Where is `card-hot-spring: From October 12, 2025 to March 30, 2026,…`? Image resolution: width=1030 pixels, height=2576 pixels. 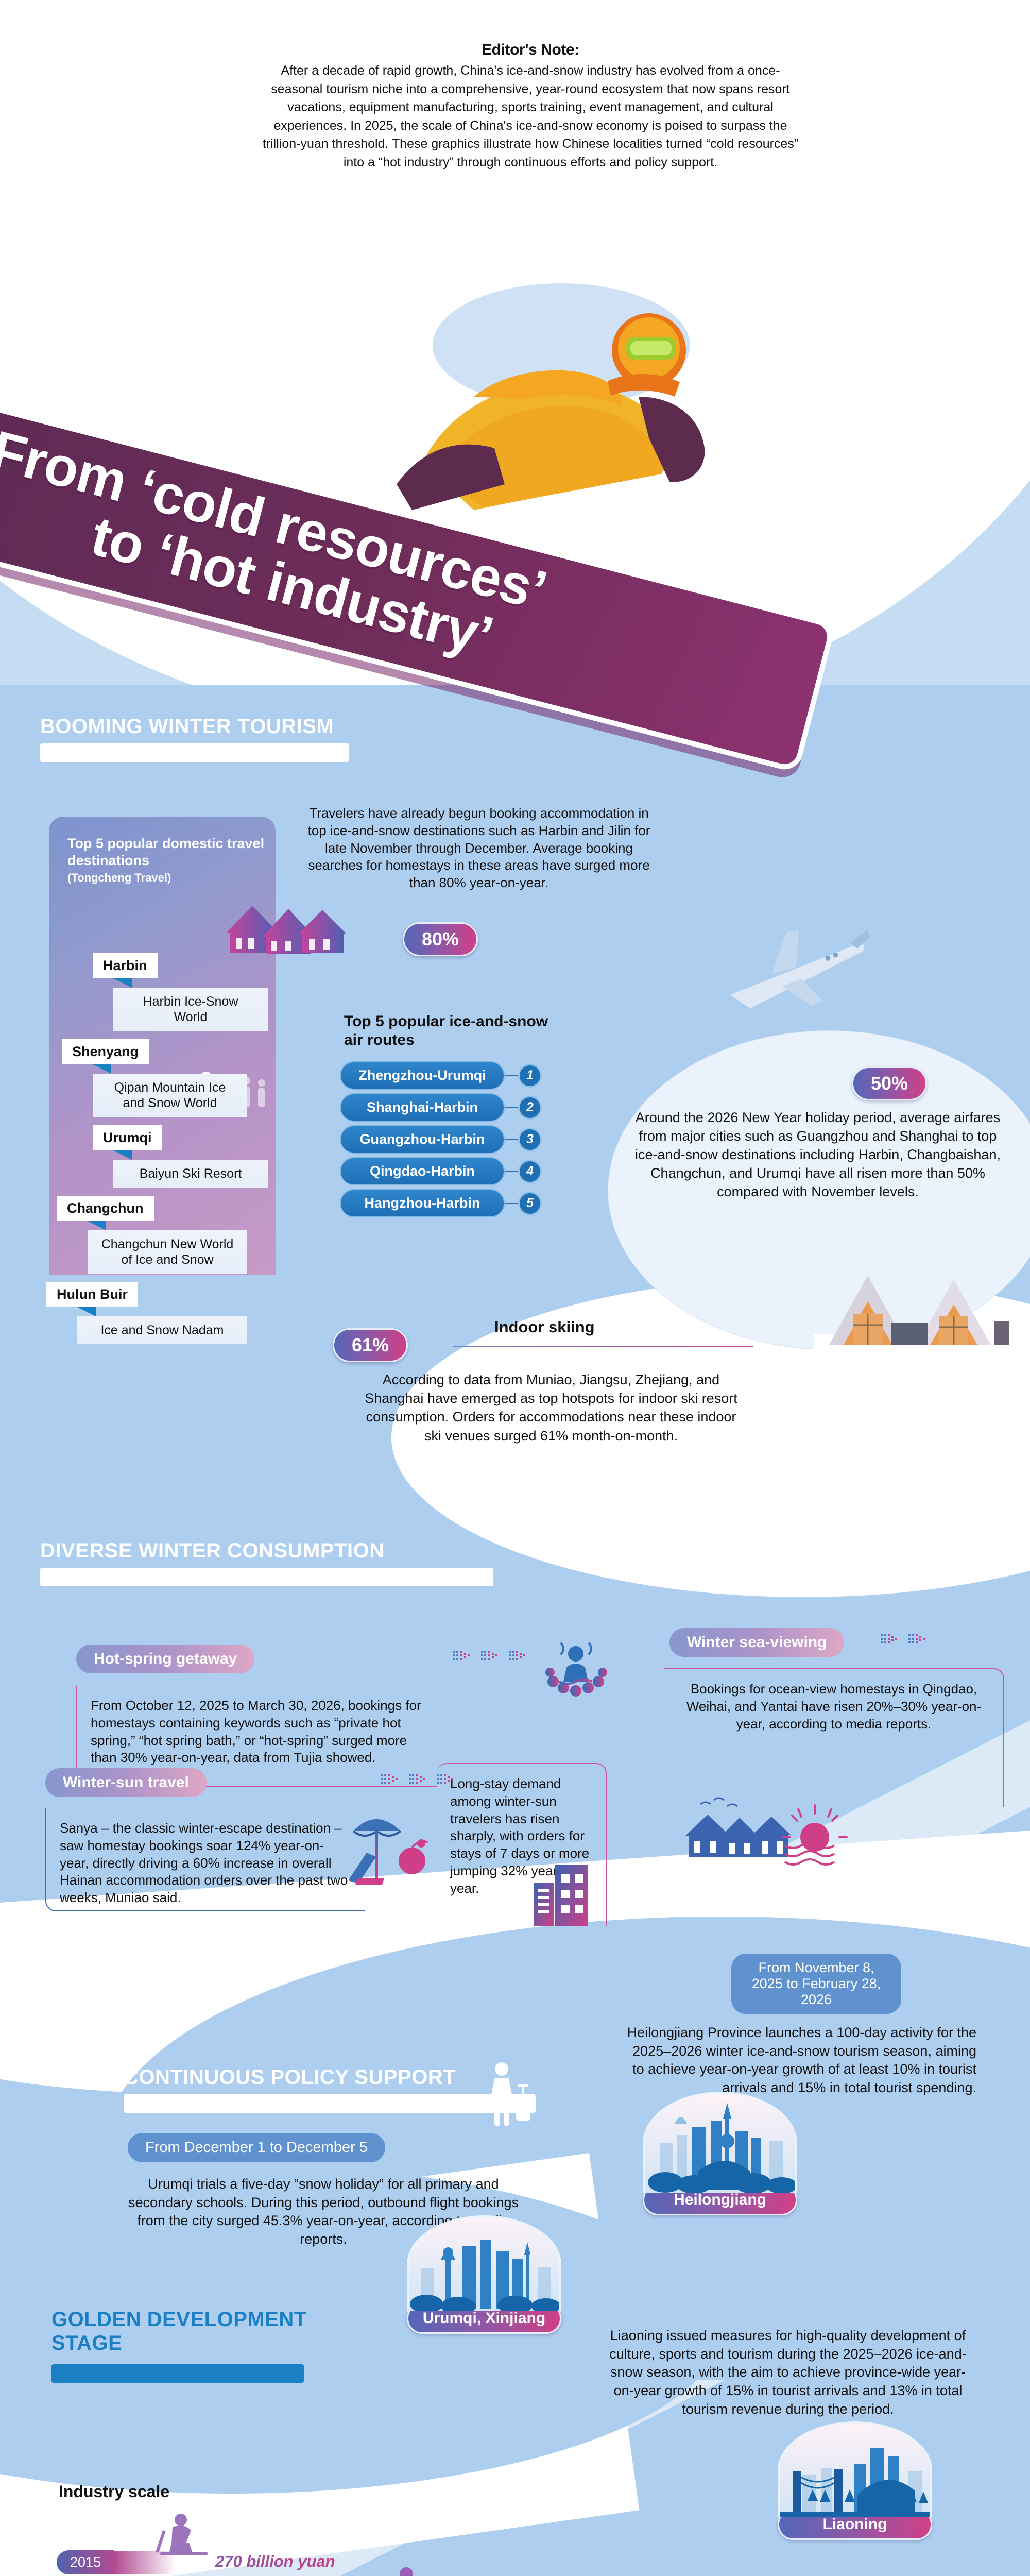
card-hot-spring: From October 12, 2025 to March 30, 2026,… is located at coordinates (256, 1736).